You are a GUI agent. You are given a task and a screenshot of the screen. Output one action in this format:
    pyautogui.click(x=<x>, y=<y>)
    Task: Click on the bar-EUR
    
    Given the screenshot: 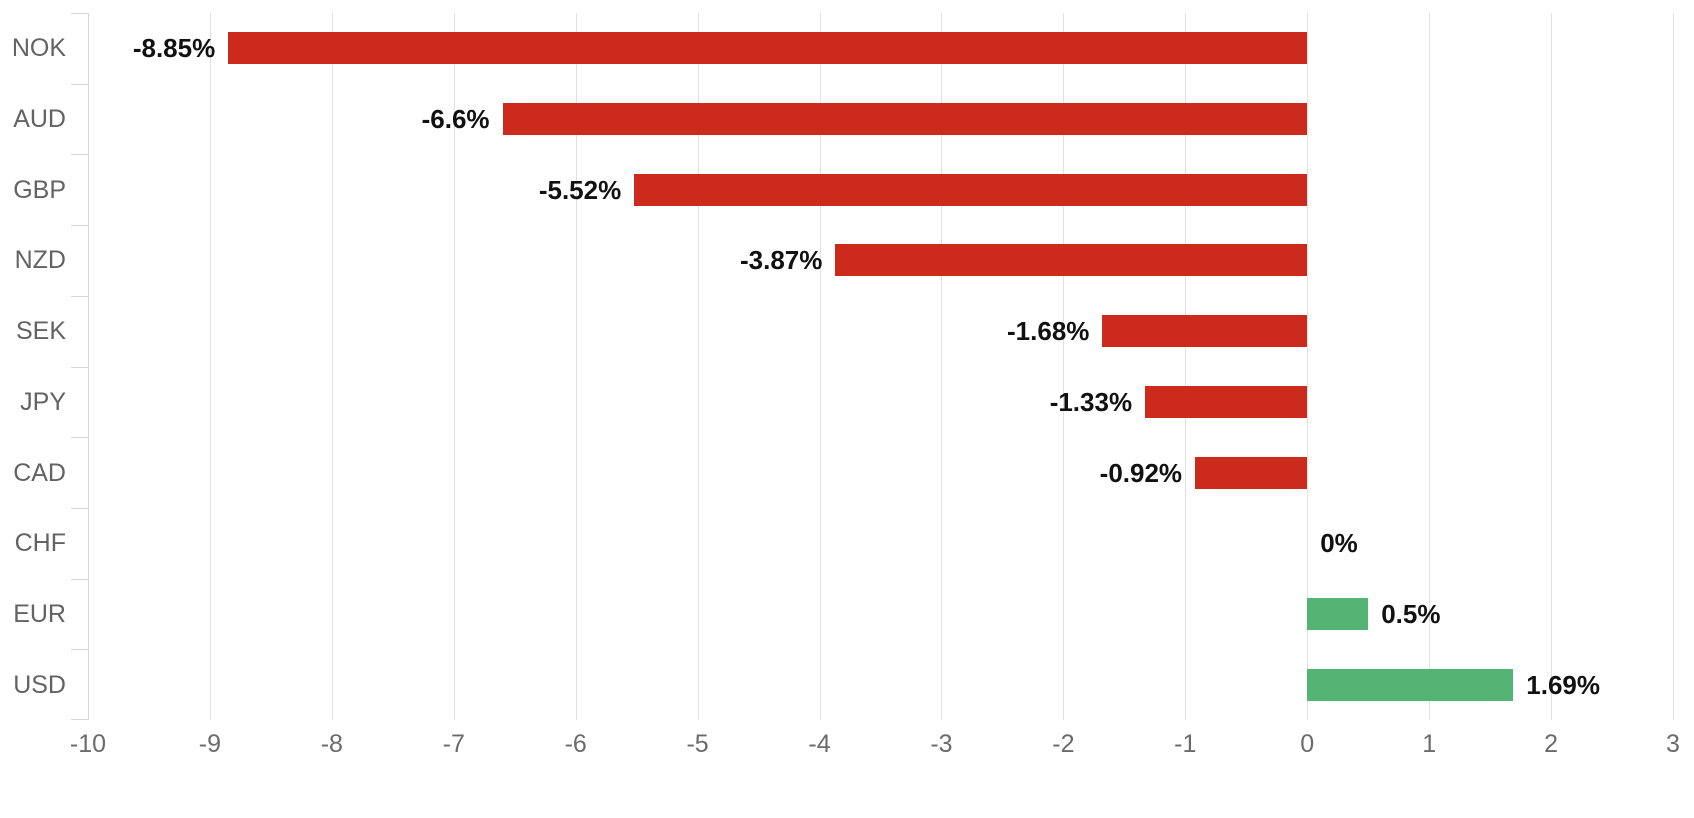 What is the action you would take?
    pyautogui.click(x=1338, y=613)
    